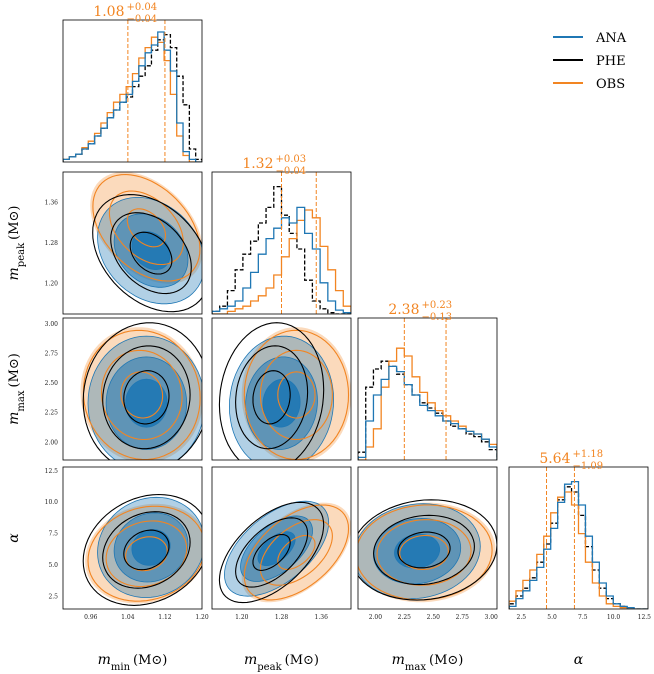  I want to click on hist-panel-m_min: 1.08 +0.04−0.04, so click(132, 82).